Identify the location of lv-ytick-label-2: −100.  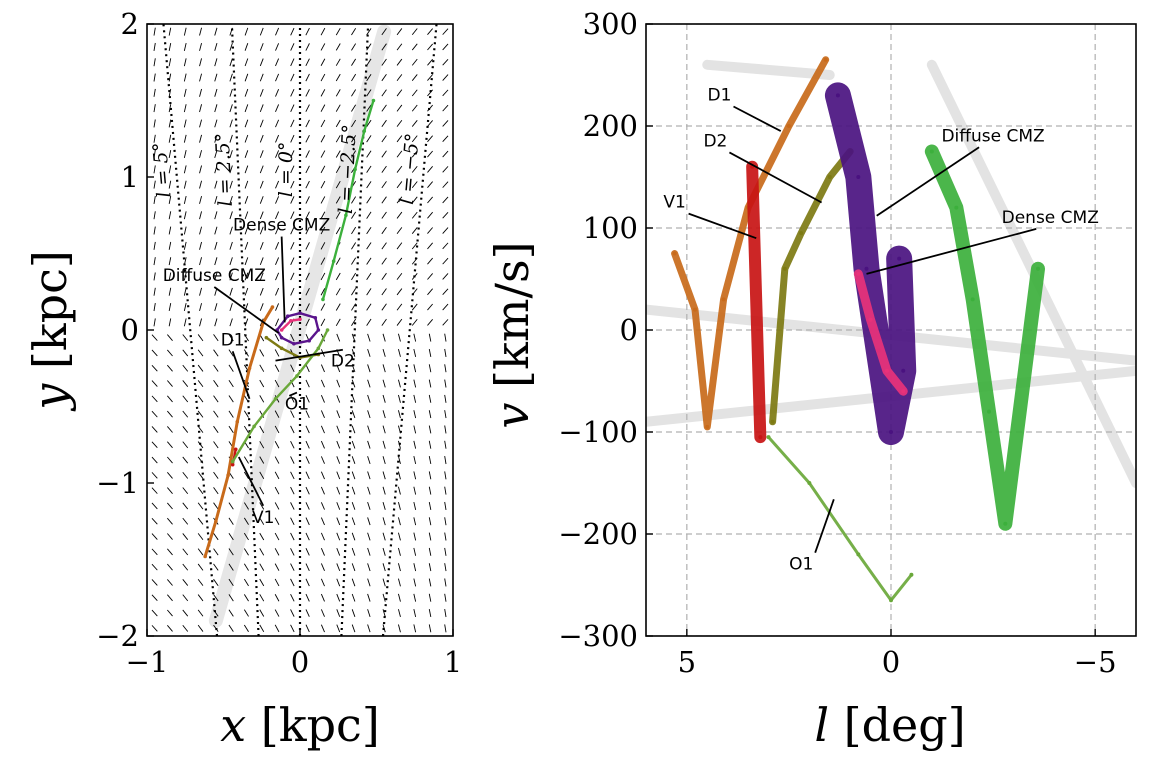
(598, 432).